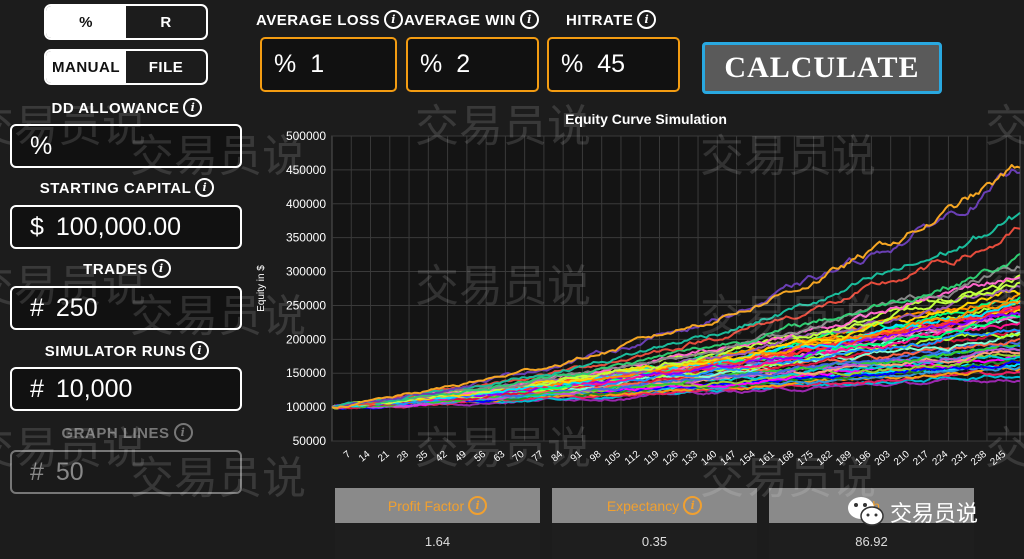 The width and height of the screenshot is (1024, 559). I want to click on r-option: R, so click(166, 22).